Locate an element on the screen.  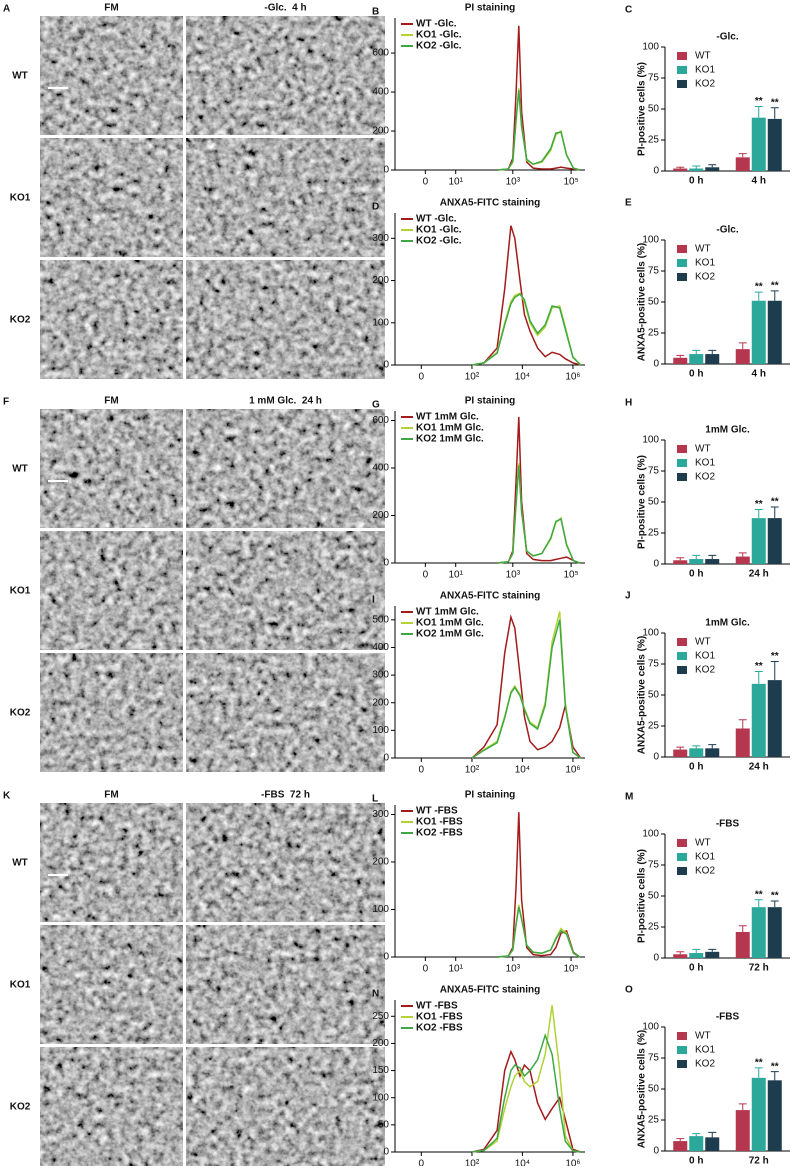
panel-letter: B is located at coordinates (375, 12).